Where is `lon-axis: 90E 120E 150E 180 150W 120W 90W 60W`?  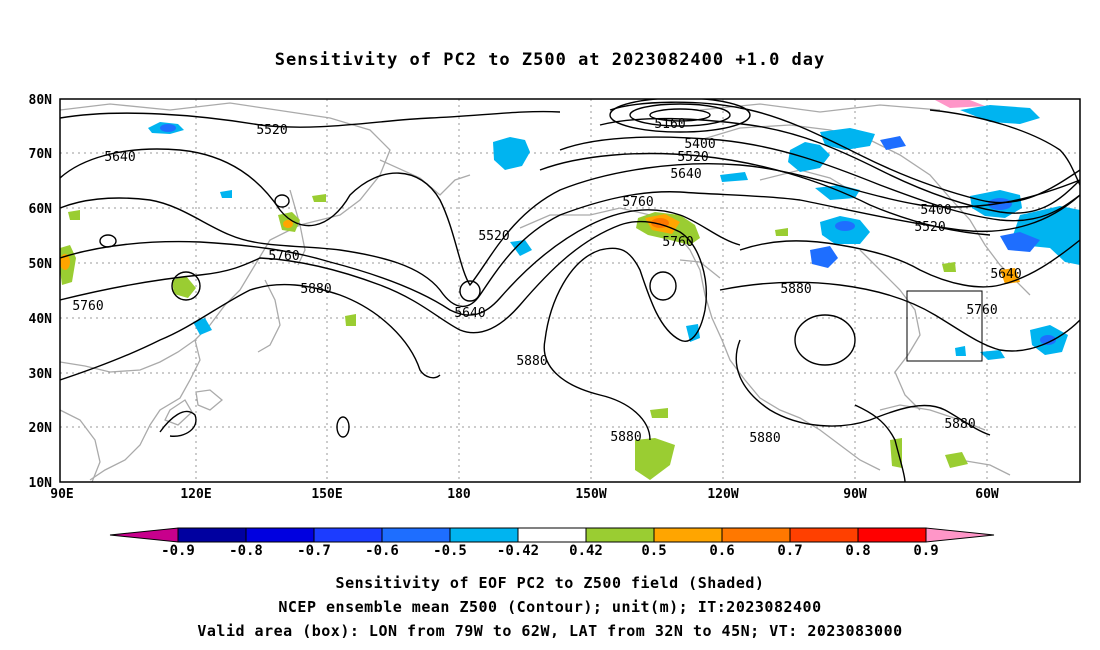 lon-axis: 90E 120E 150E 180 150W 120W 90W 60W is located at coordinates (524, 494).